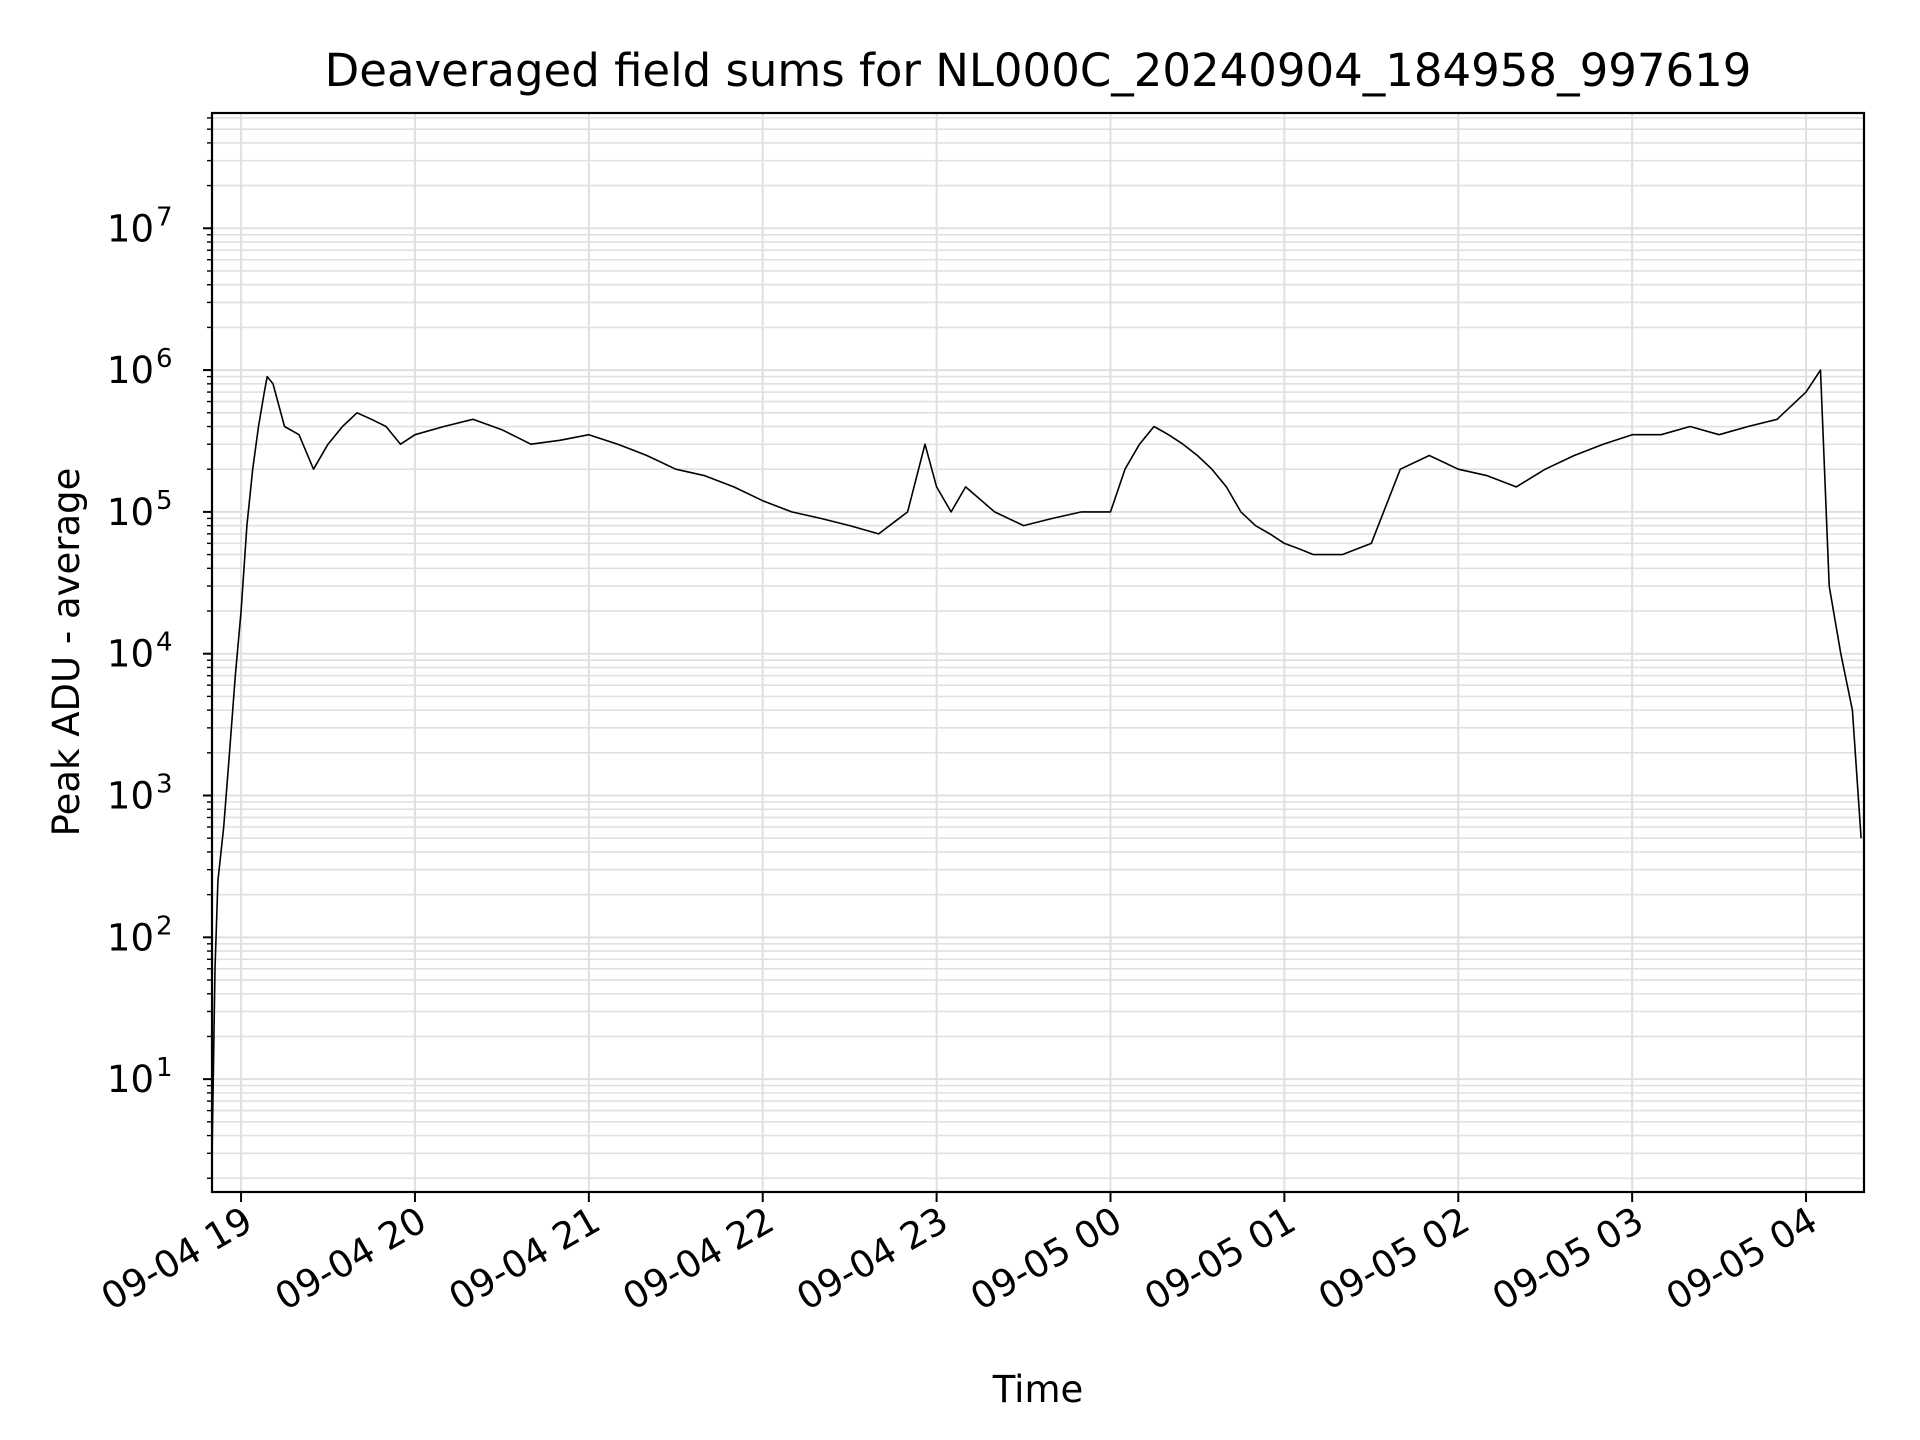 Image resolution: width=1920 pixels, height=1440 pixels. What do you see at coordinates (164, 785) in the screenshot?
I see `y-tick-exponent: 3` at bounding box center [164, 785].